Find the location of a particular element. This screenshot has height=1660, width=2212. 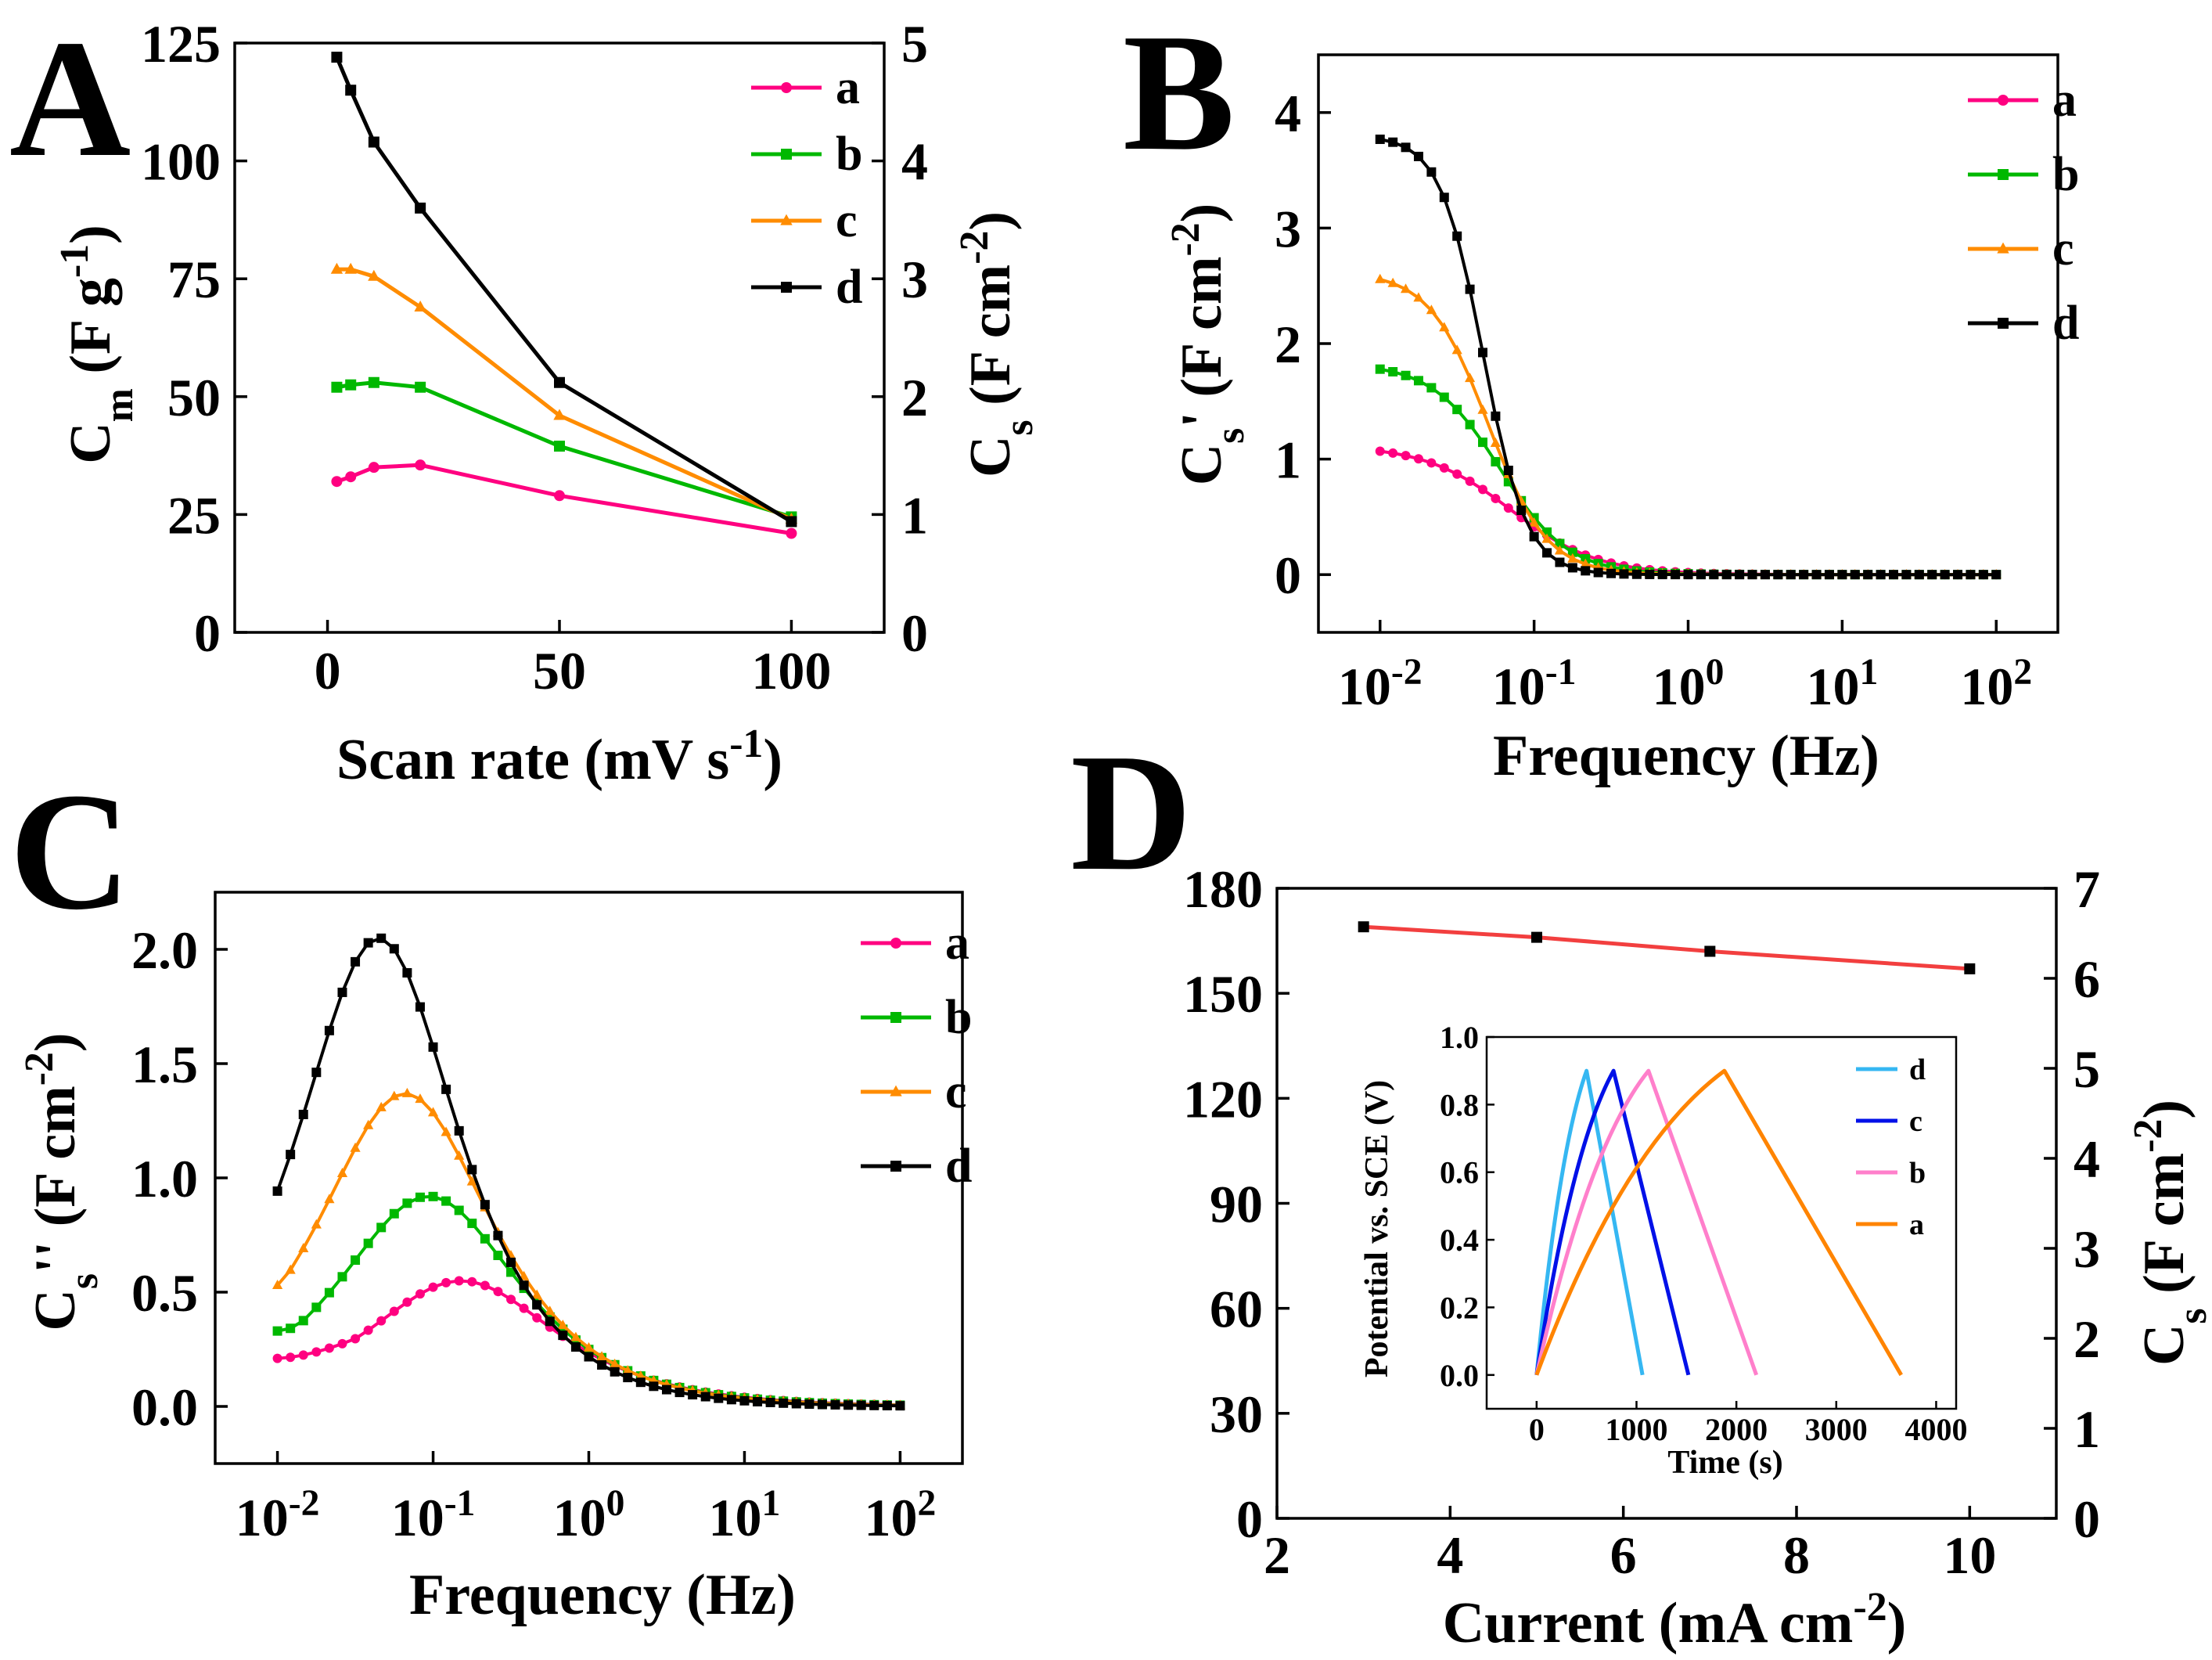

panel-a-legend-marker-b is located at coordinates (786, 155).